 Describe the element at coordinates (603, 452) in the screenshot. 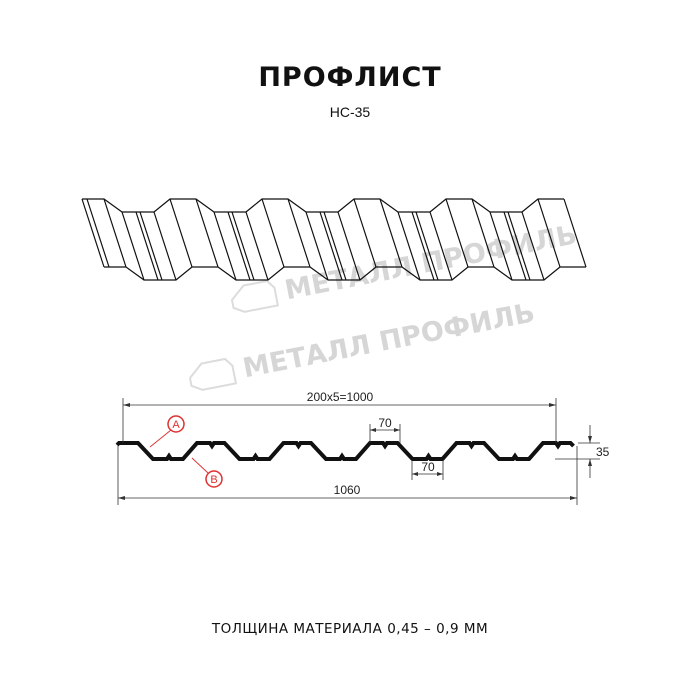

I see `dim-height: 35` at that location.